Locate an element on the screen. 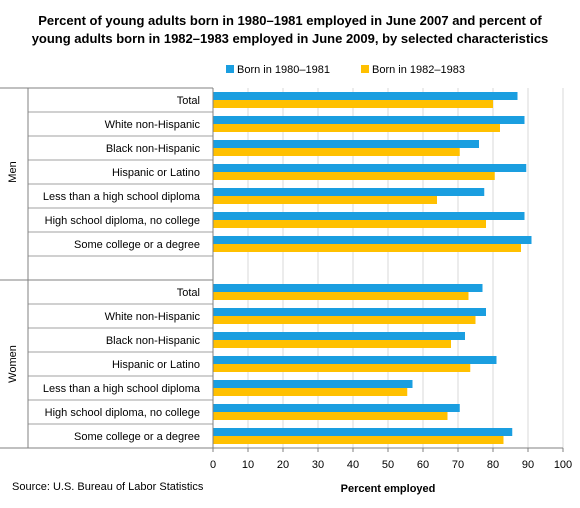  legend-label-born-1980-1981: Born in 1980–1981 is located at coordinates (283, 70).